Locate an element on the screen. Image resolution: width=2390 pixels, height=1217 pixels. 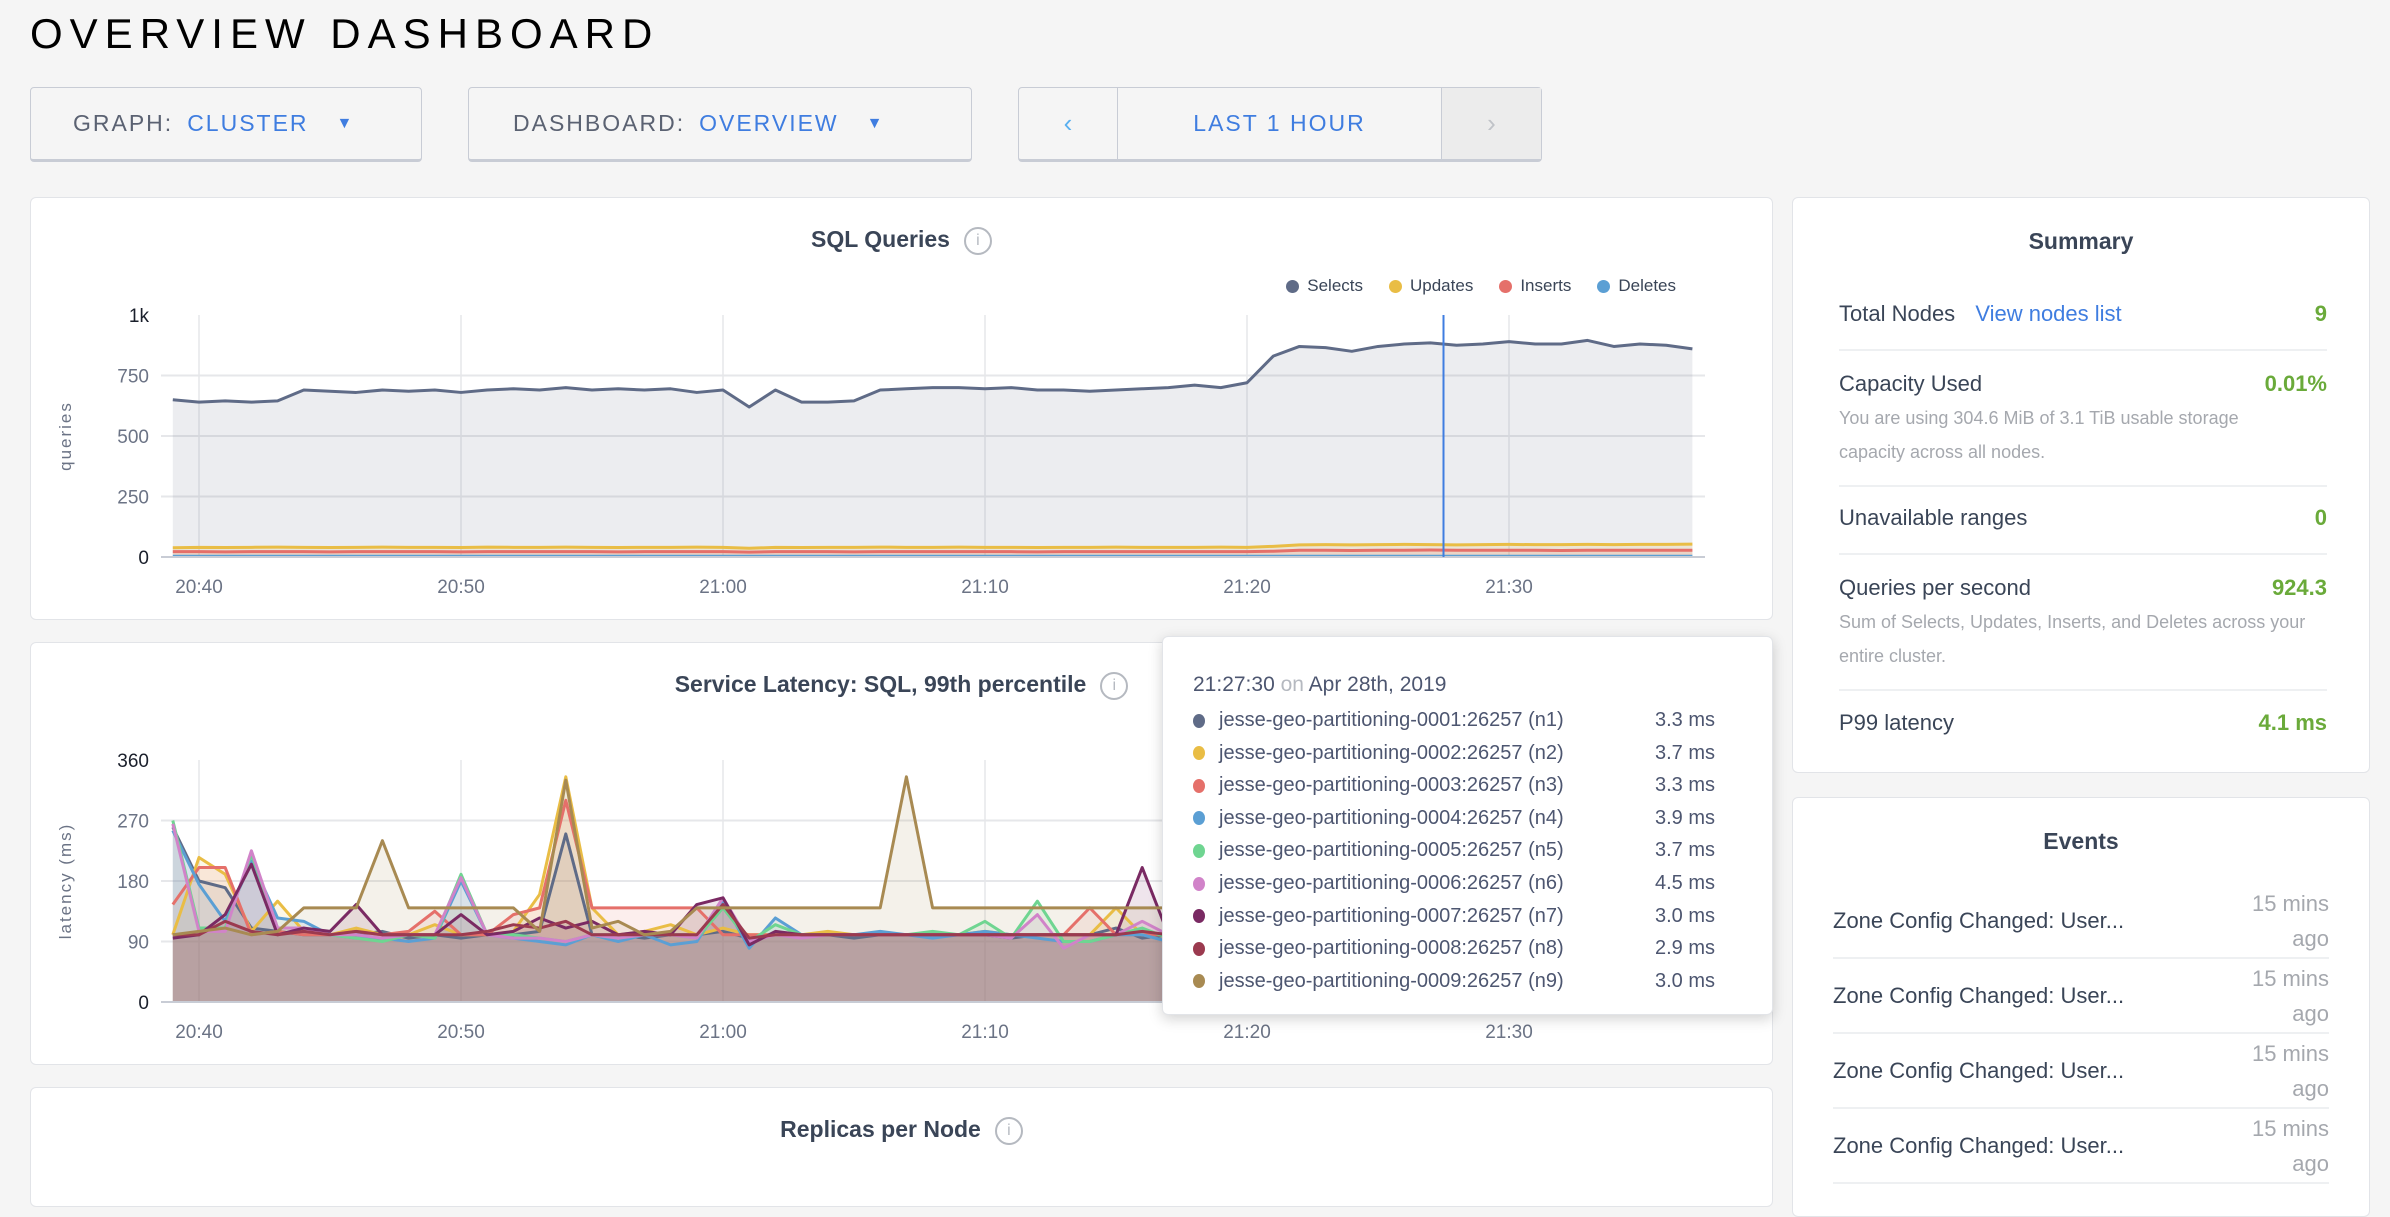
graph-label: GRAPH: is located at coordinates (123, 123).